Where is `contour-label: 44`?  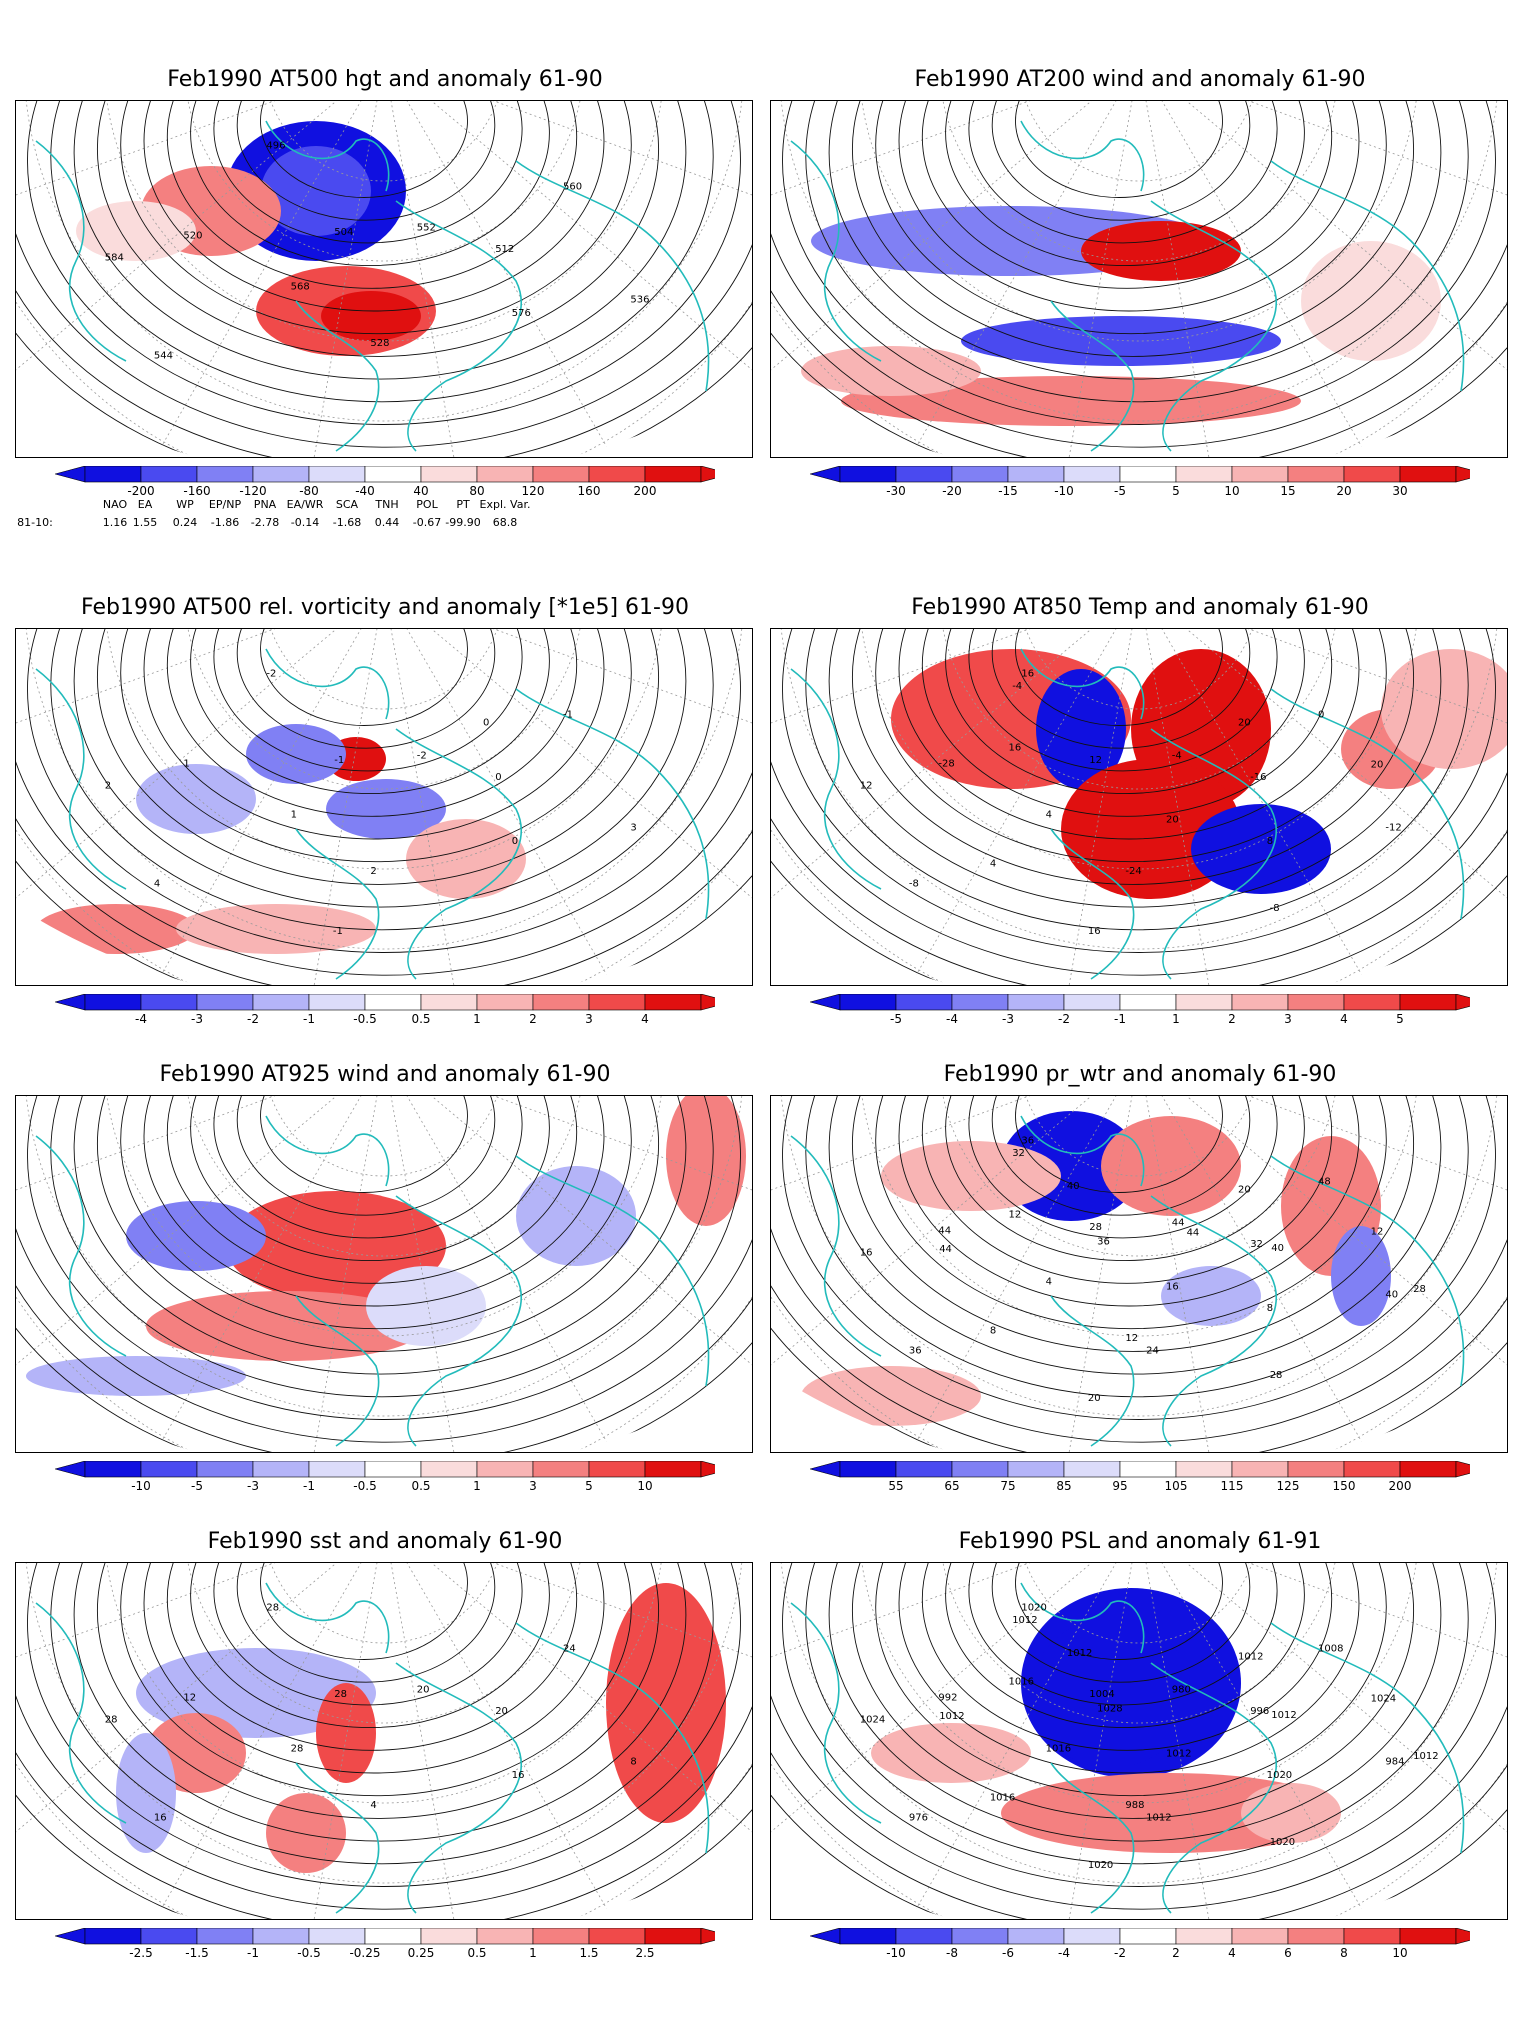 contour-label: 44 is located at coordinates (1178, 1222).